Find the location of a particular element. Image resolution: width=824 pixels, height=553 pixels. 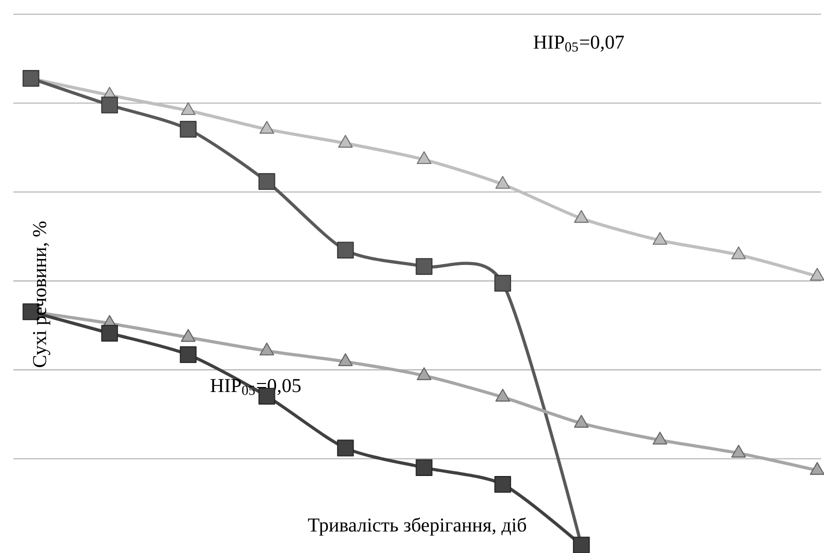

text: НІР$_{05}$=0,07 is located at coordinates (579, 44).